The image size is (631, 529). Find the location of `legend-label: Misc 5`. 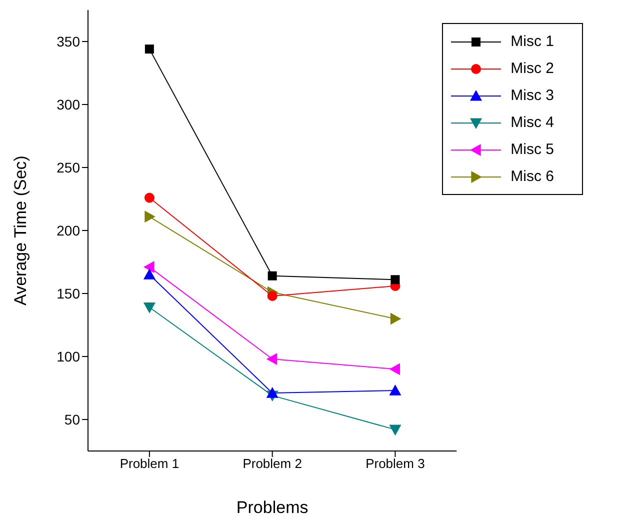

legend-label: Misc 5 is located at coordinates (532, 149).